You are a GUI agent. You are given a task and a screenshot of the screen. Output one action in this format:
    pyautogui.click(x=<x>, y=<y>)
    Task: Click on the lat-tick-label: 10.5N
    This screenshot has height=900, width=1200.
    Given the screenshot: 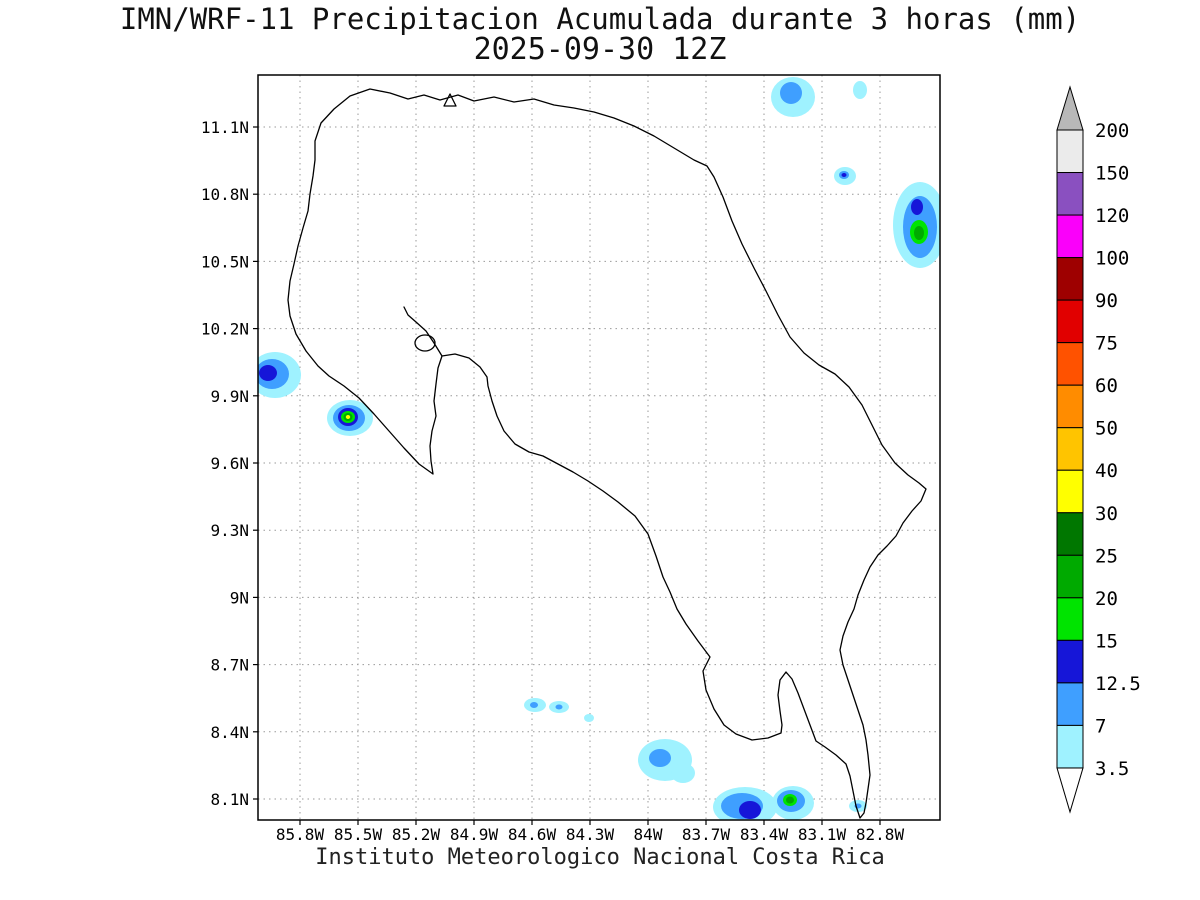 What is the action you would take?
    pyautogui.click(x=225, y=261)
    